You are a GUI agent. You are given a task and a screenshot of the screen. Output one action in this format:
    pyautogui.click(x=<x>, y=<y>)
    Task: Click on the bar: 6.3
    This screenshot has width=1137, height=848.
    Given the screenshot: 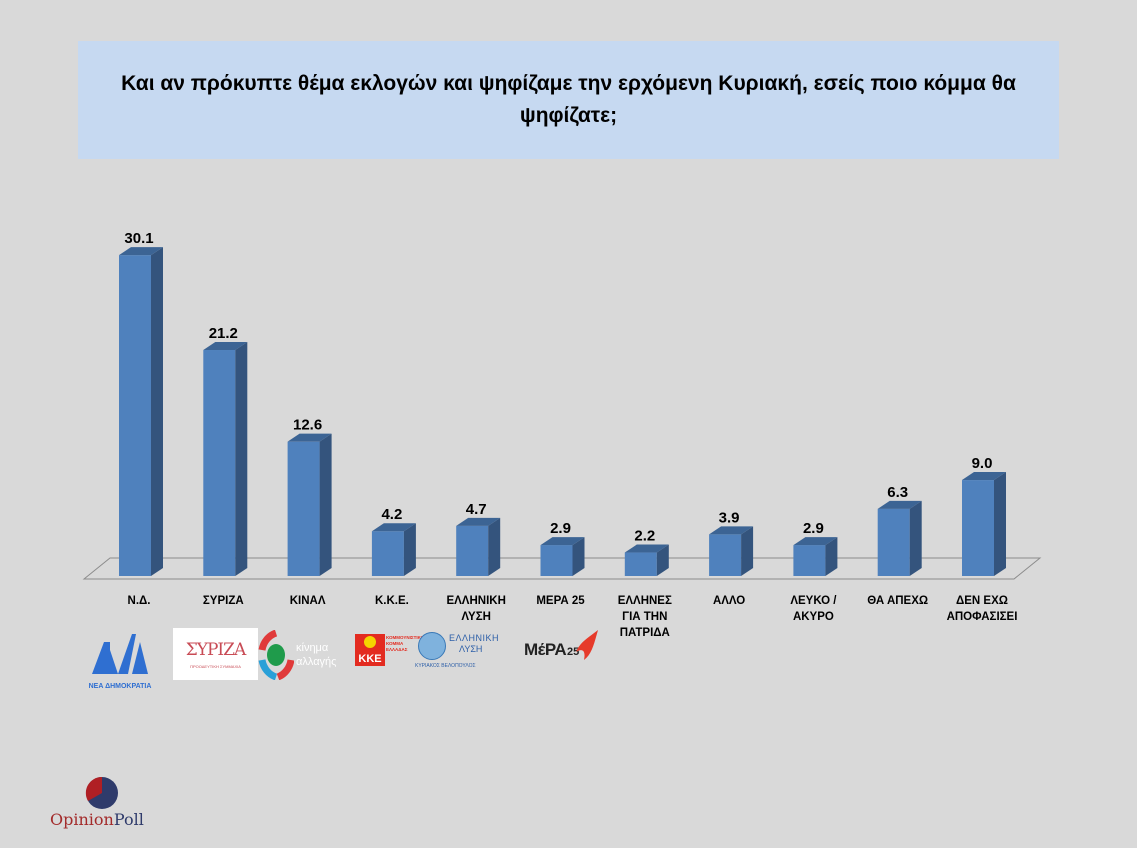 What is the action you would take?
    pyautogui.click(x=899, y=530)
    